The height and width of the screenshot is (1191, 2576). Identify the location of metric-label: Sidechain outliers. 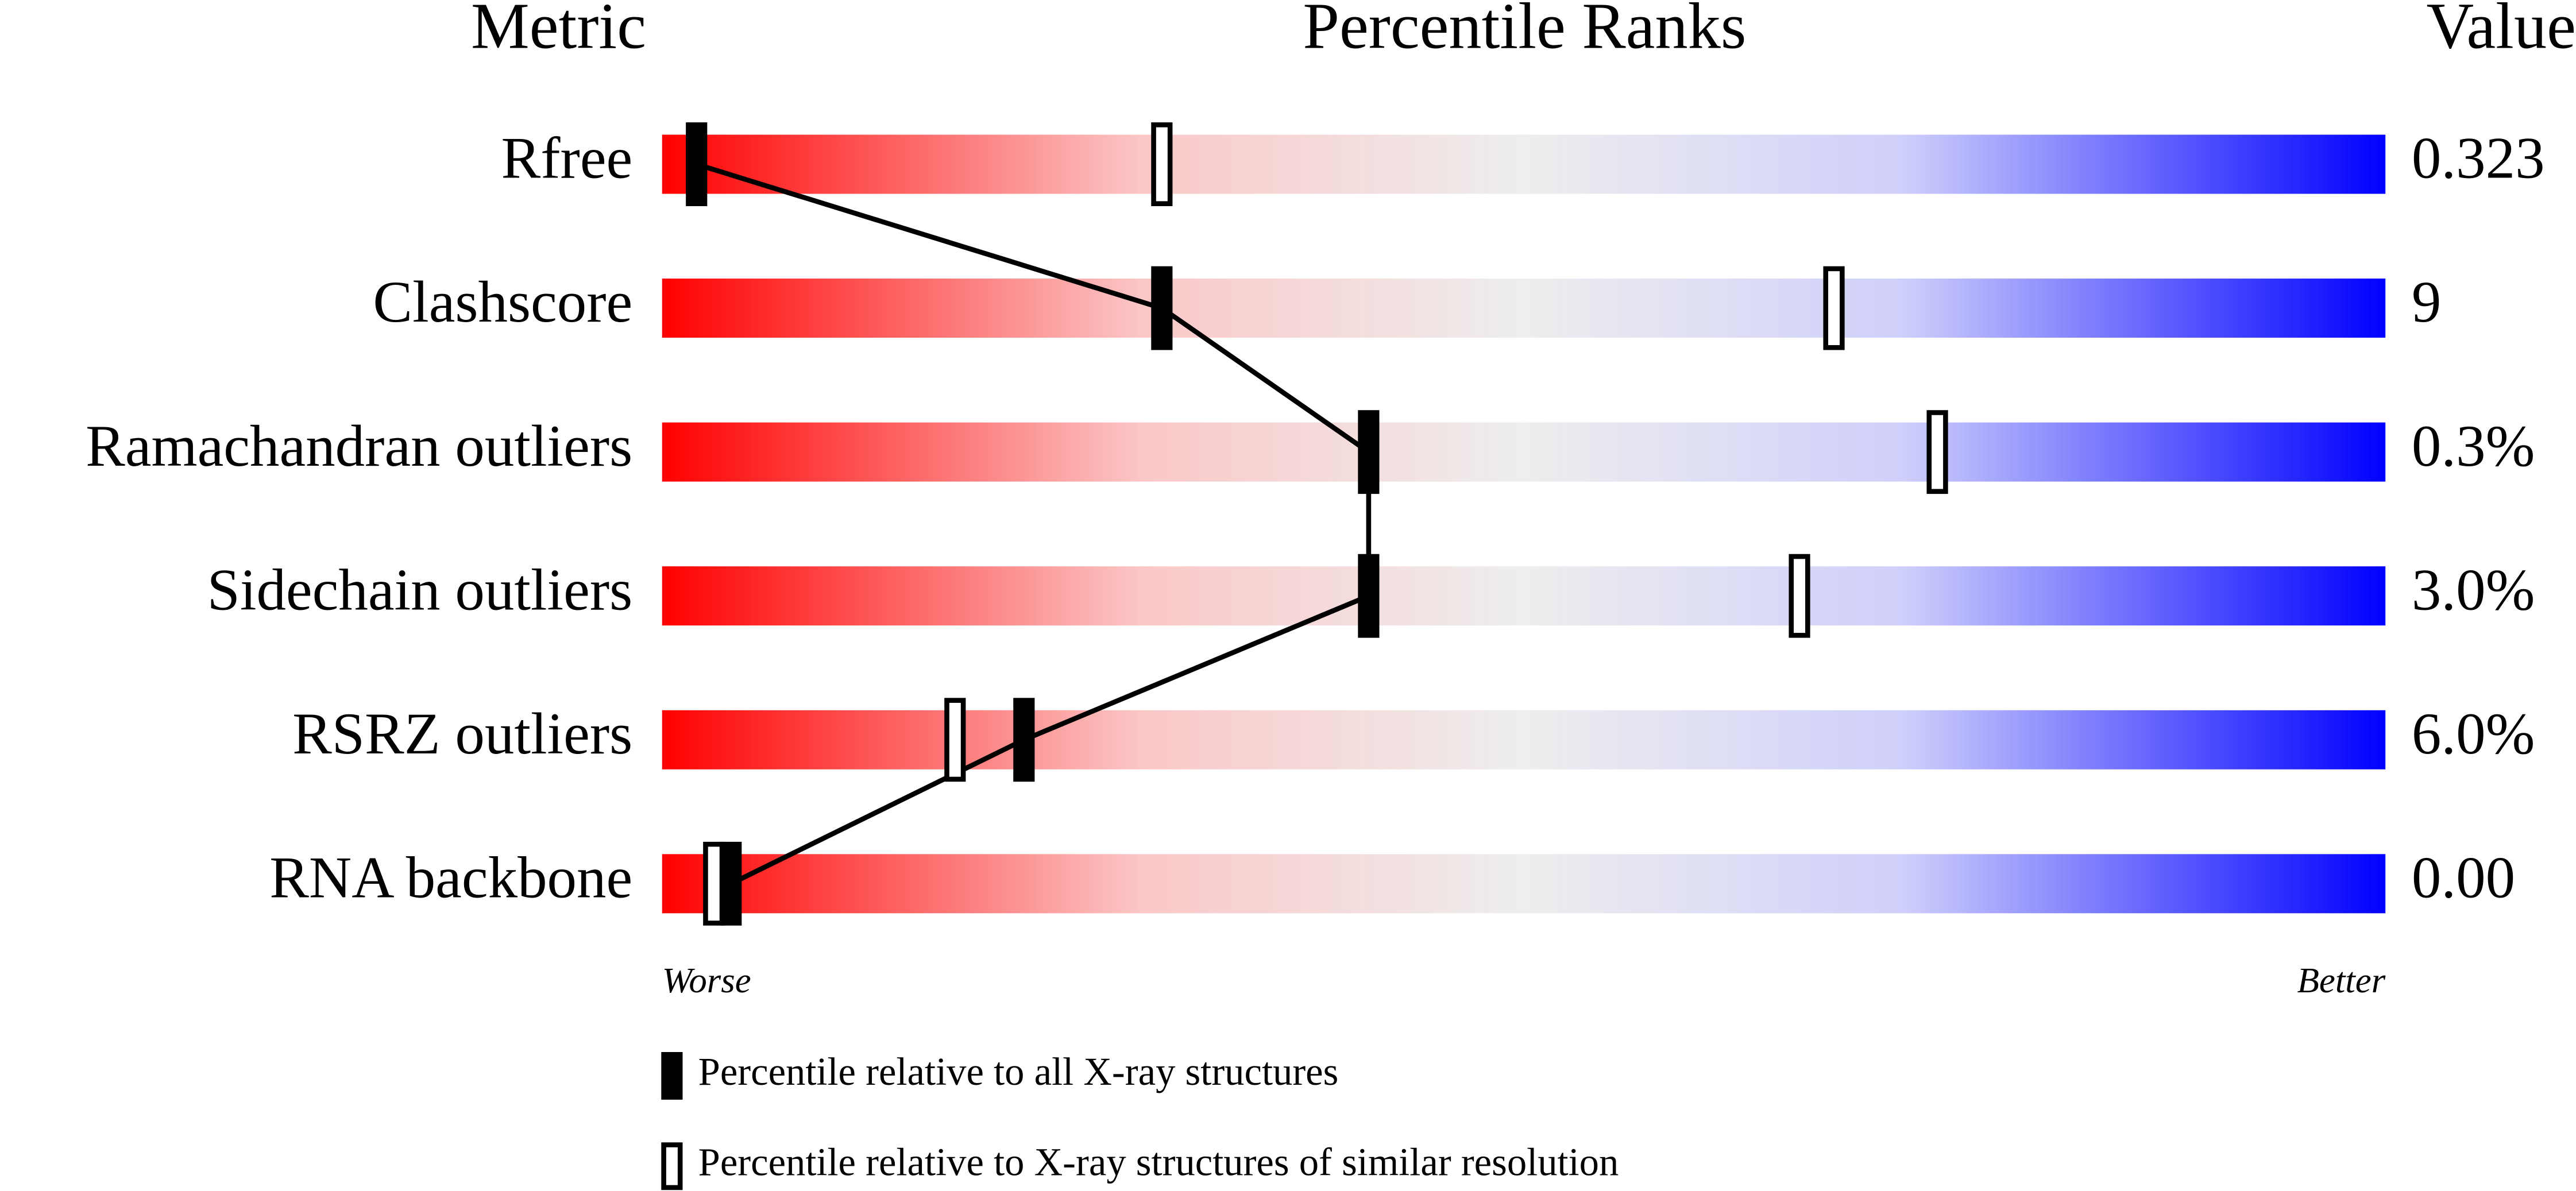
(420, 590).